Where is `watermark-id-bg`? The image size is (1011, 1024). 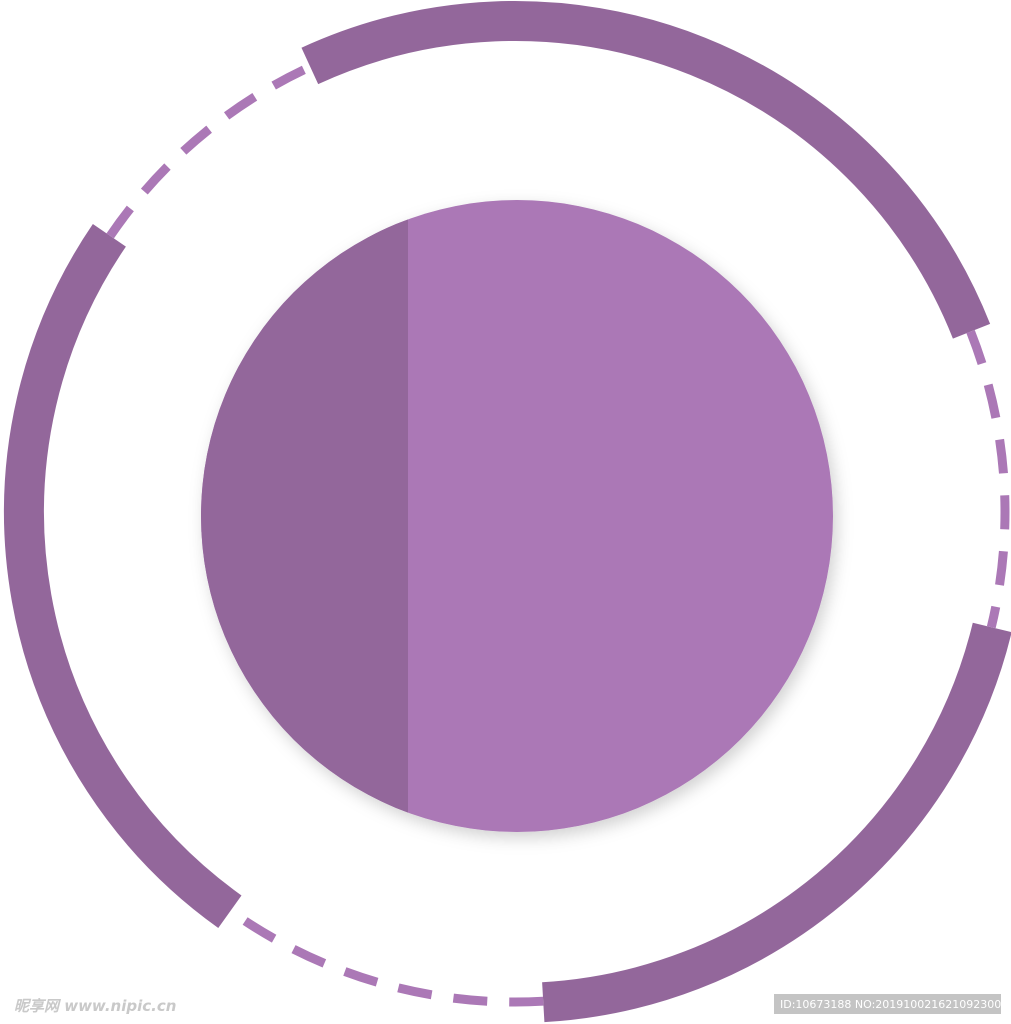 watermark-id-bg is located at coordinates (887, 1004).